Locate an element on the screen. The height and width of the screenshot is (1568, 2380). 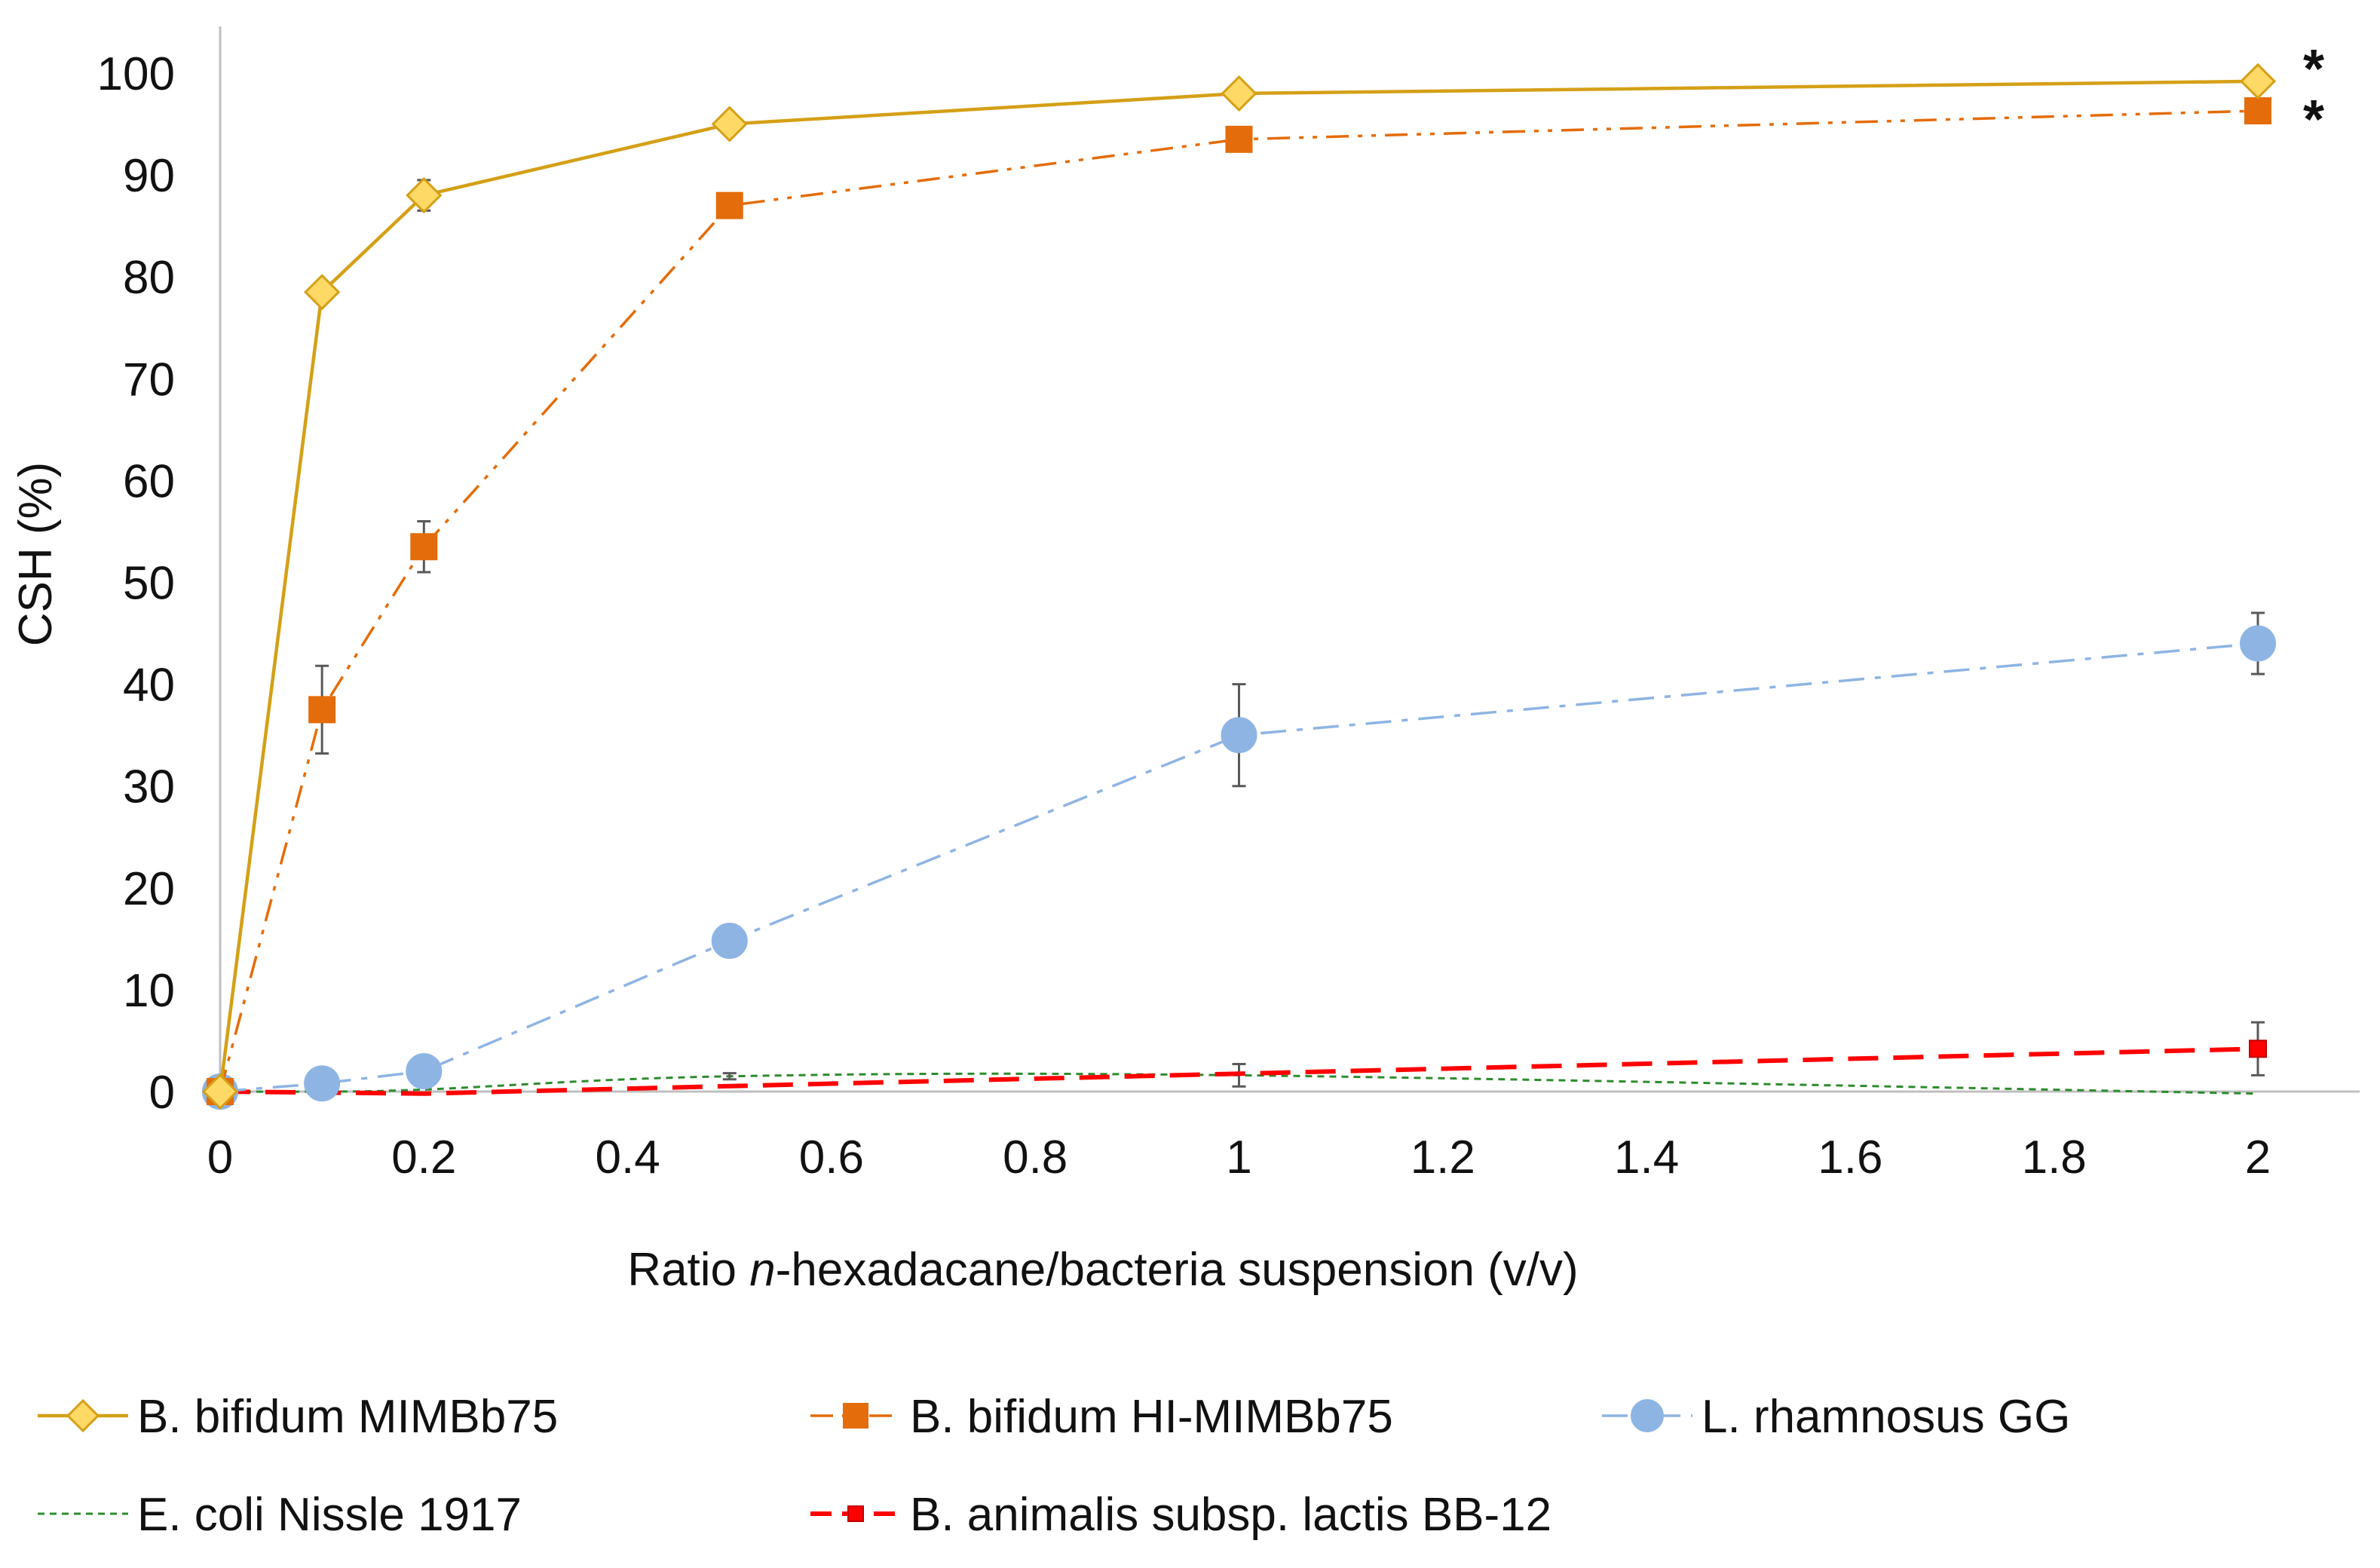
x-tick-label: 2 is located at coordinates (2258, 1158).